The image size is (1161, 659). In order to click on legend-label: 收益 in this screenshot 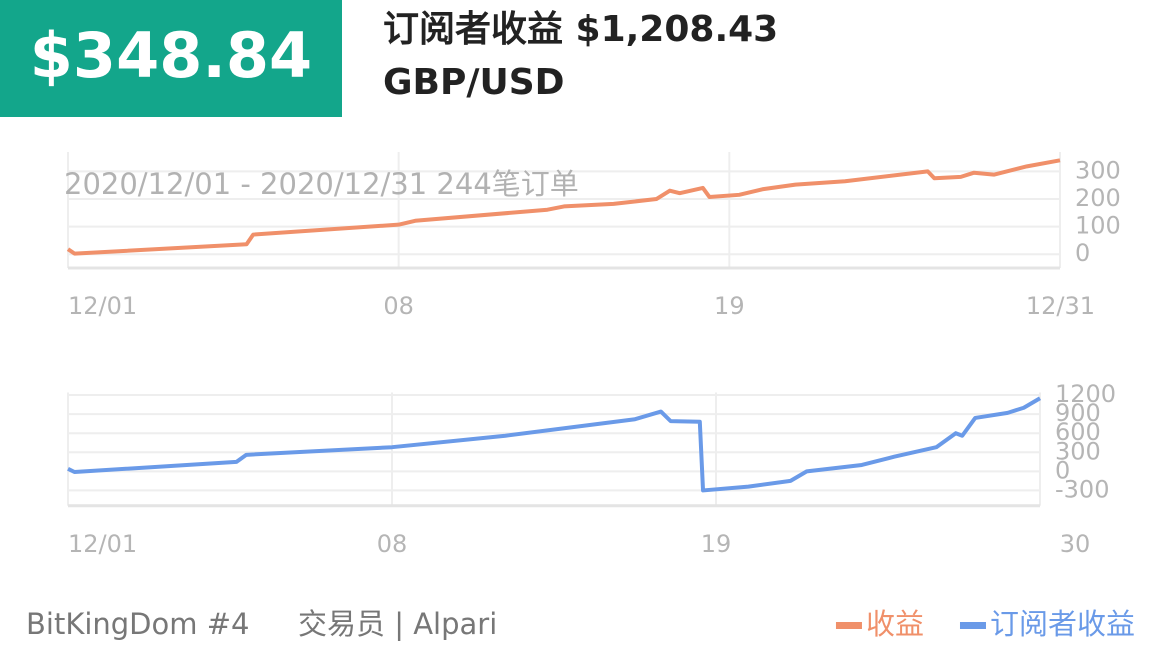, I will do `click(895, 624)`.